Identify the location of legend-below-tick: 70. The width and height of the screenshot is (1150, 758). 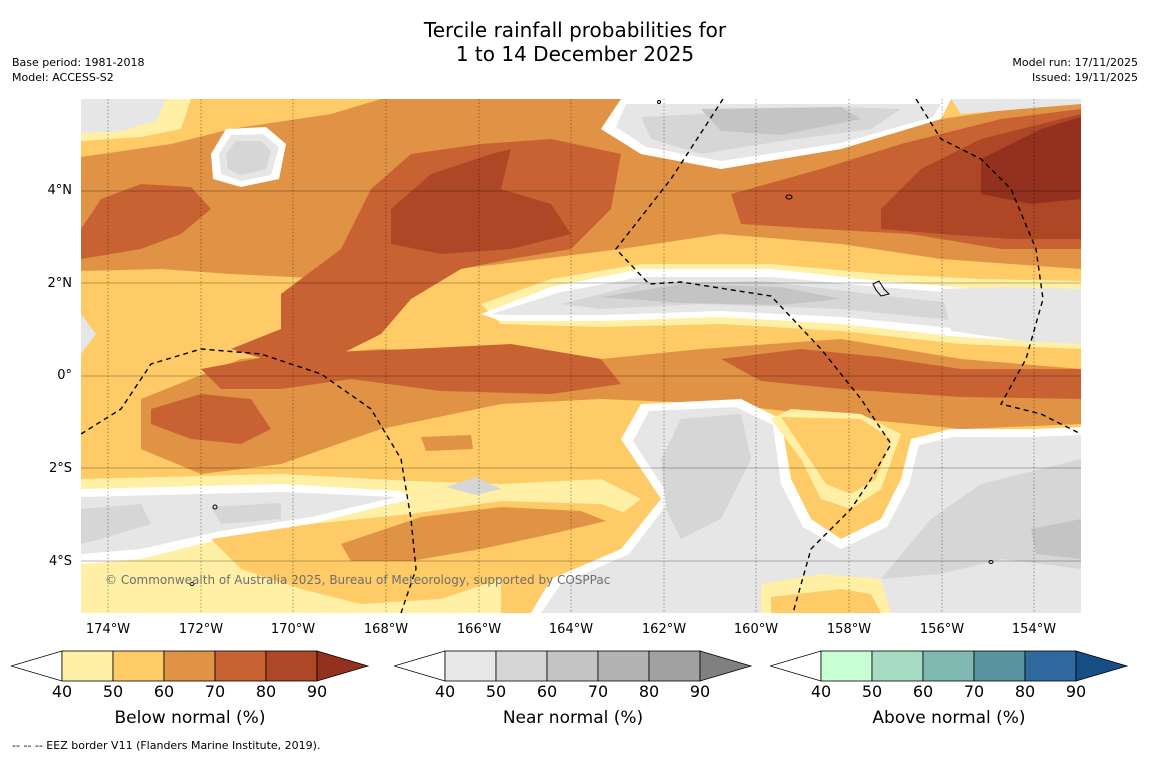
(215, 691).